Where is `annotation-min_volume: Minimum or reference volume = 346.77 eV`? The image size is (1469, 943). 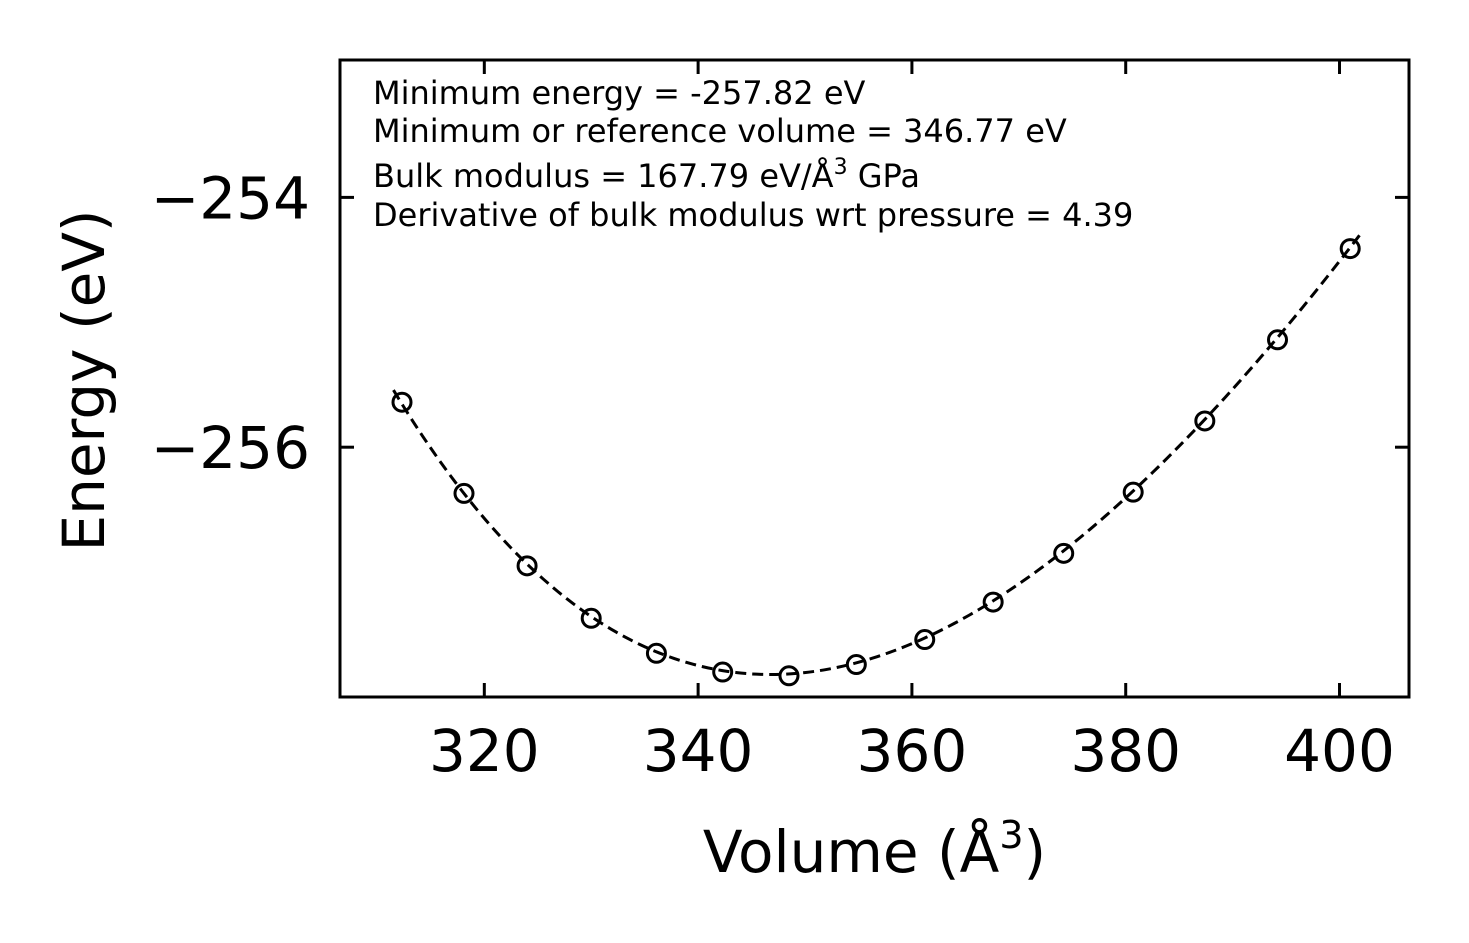 annotation-min_volume: Minimum or reference volume = 346.77 eV is located at coordinates (720, 131).